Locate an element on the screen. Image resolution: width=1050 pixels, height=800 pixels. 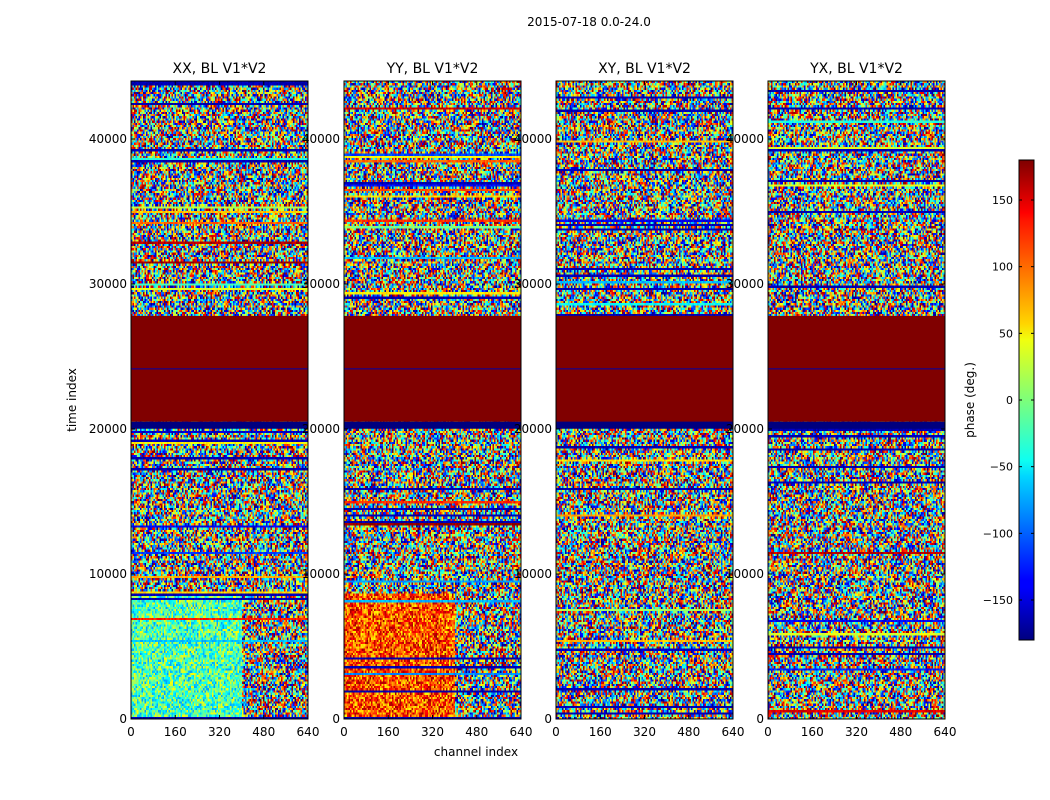
y-axis-label: time index is located at coordinates (72, 400).